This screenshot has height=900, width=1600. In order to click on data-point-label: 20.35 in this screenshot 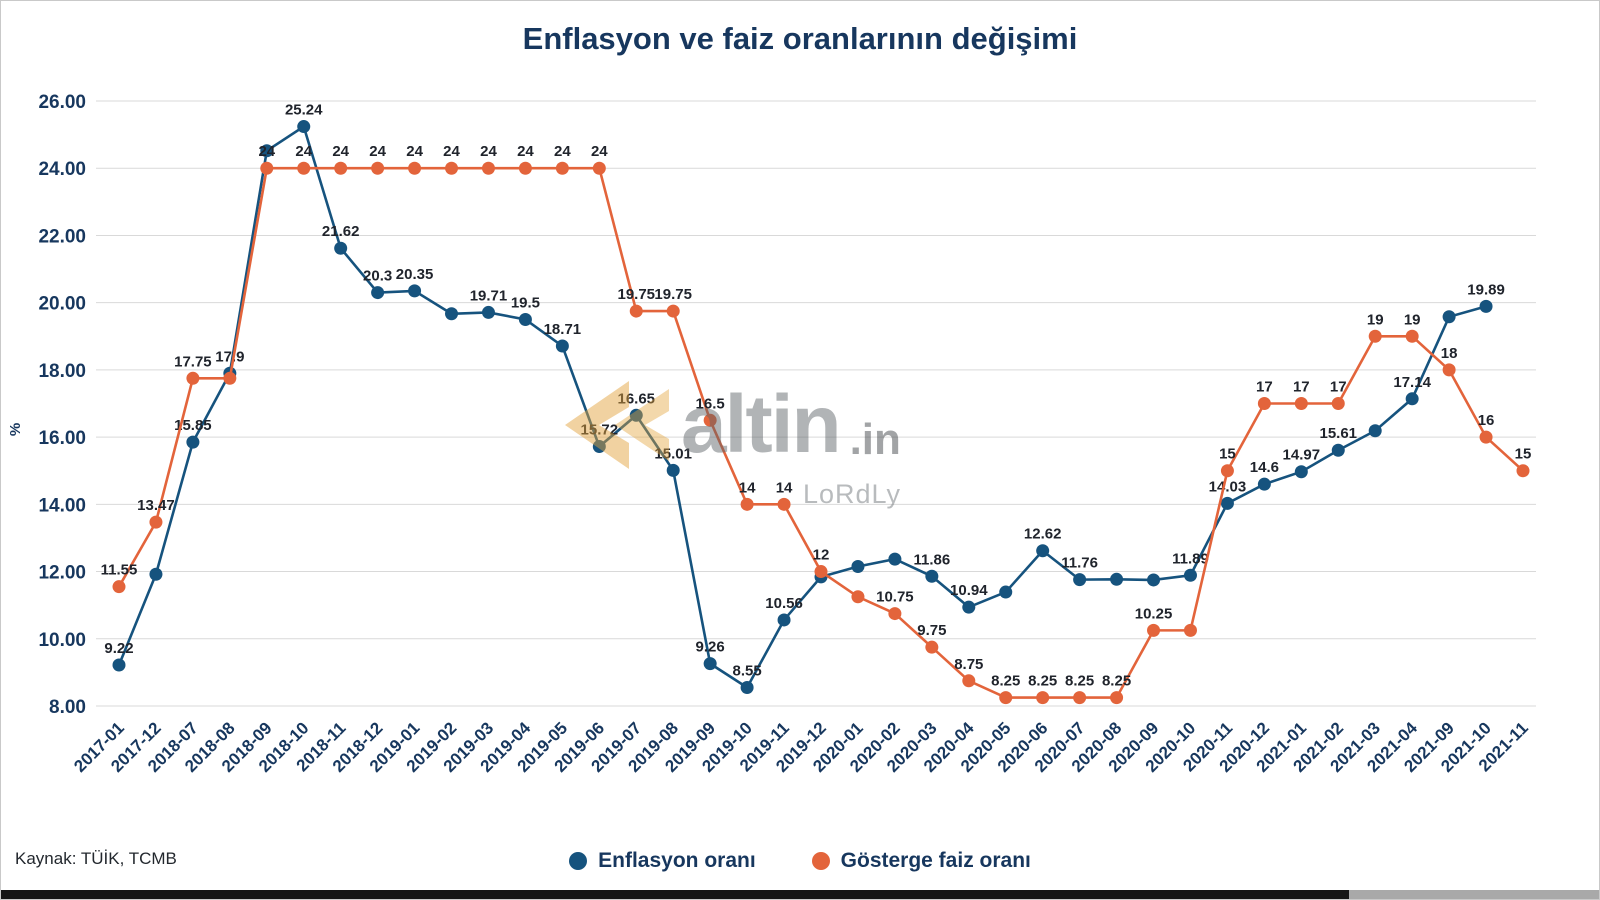, I will do `click(415, 274)`.